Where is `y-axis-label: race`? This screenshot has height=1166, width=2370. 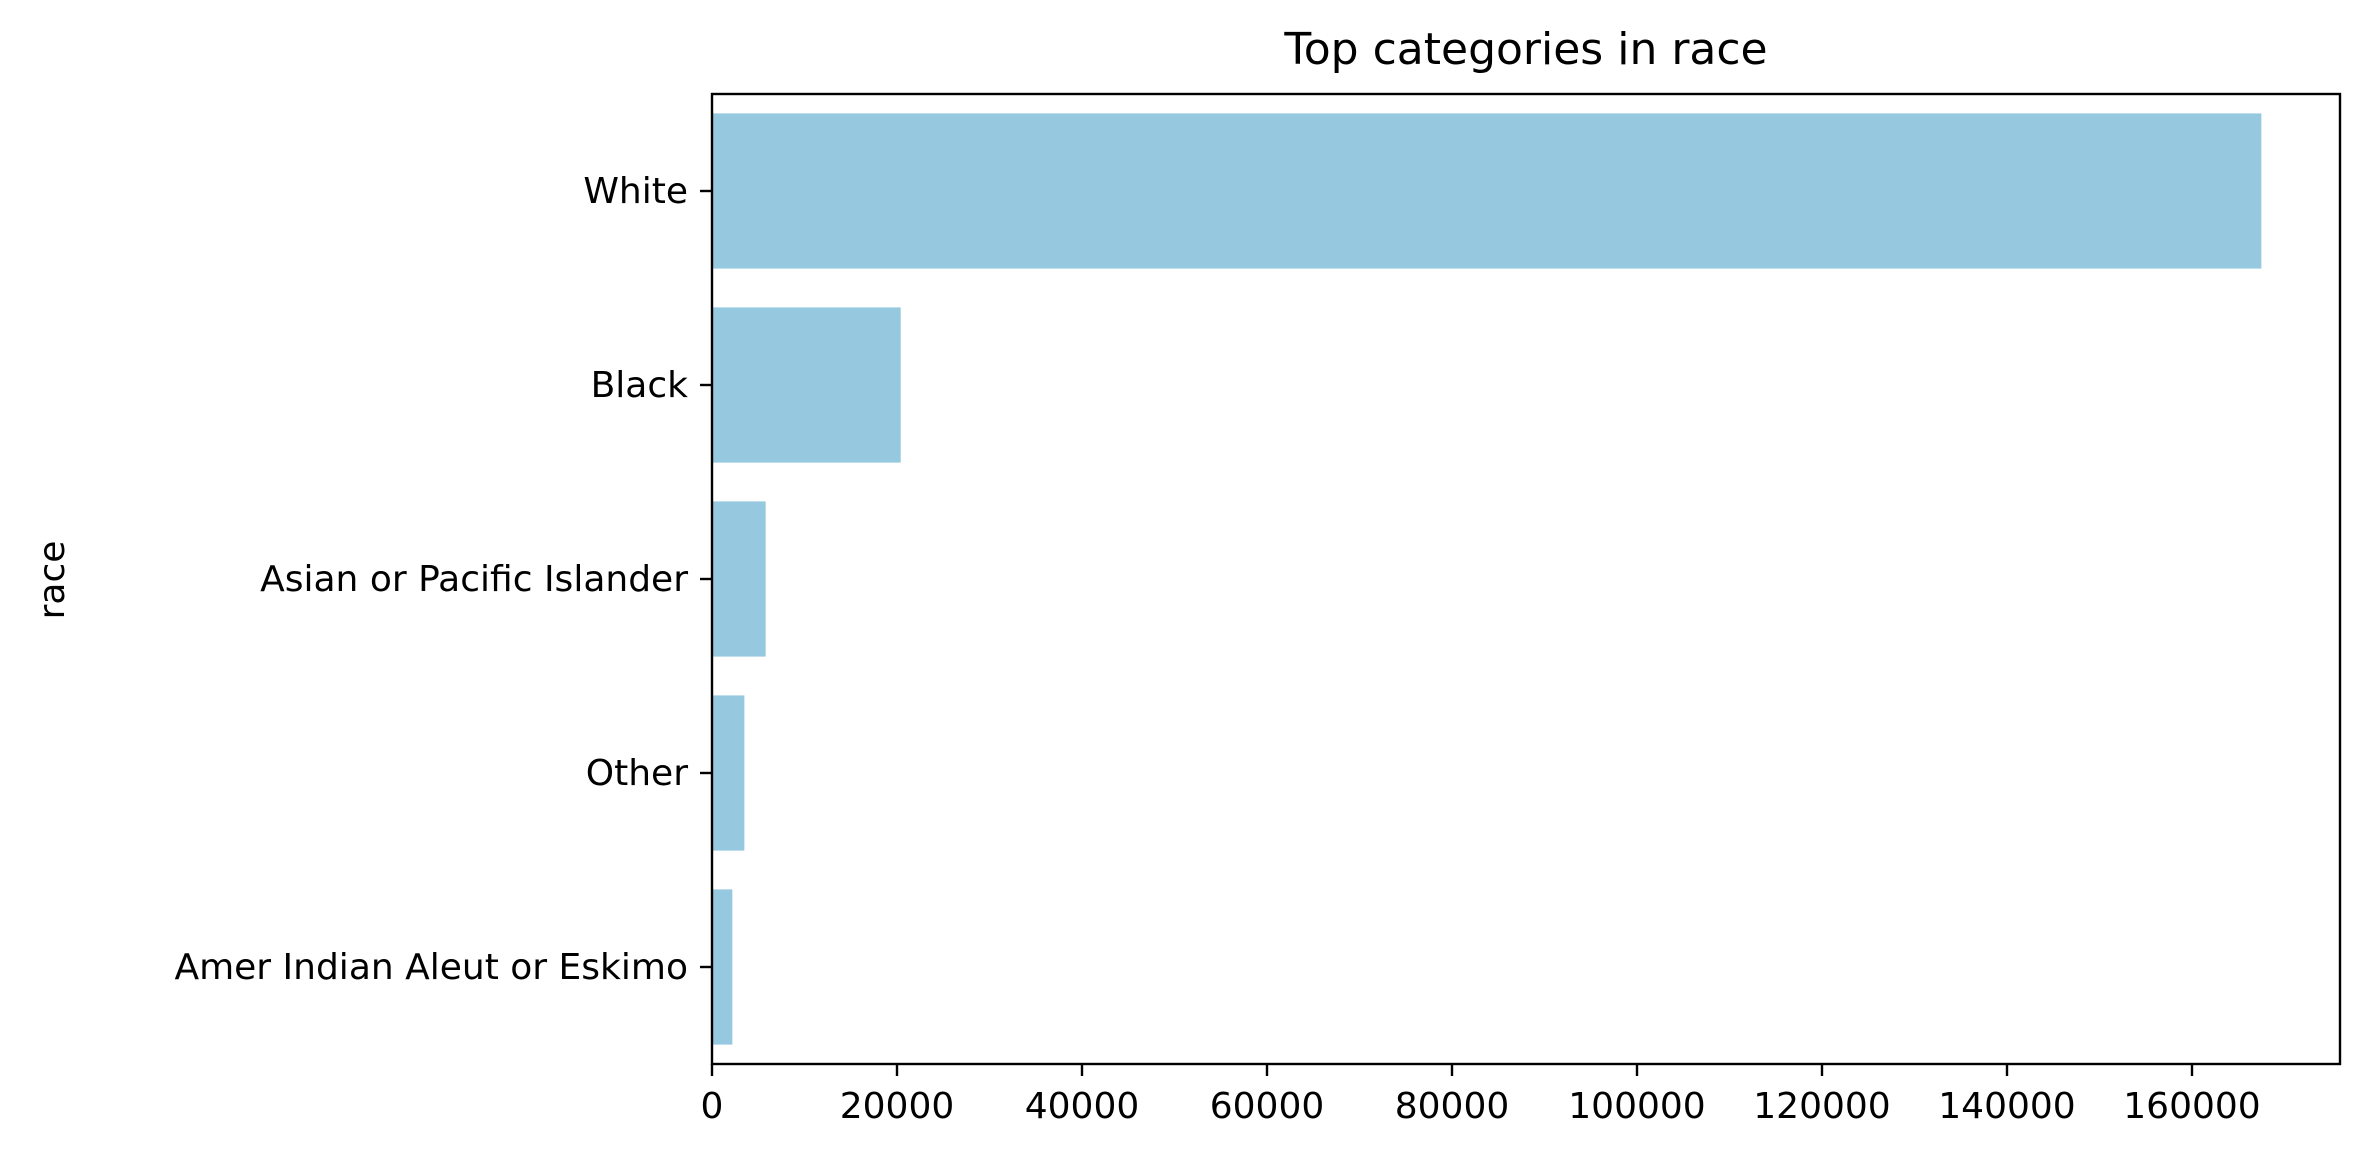
y-axis-label: race is located at coordinates (52, 580).